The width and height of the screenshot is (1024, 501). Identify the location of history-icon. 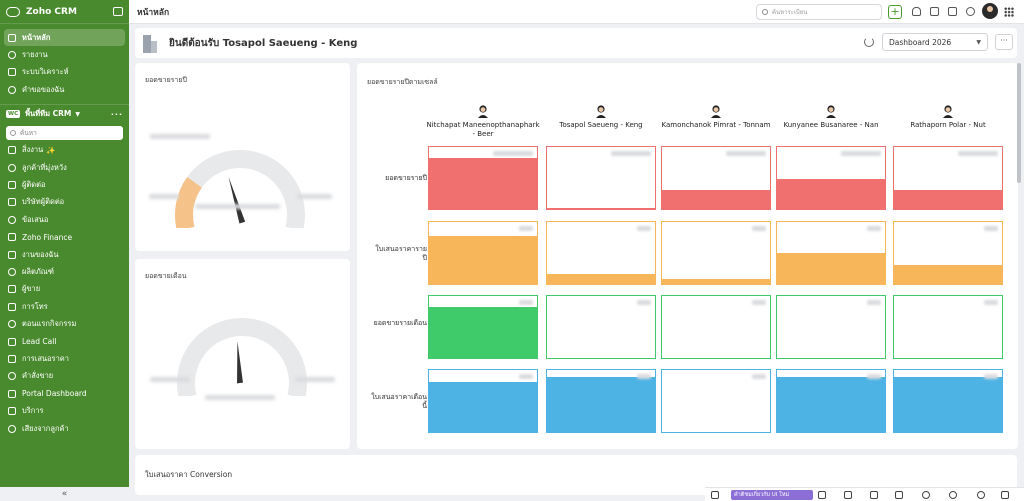
(953, 495).